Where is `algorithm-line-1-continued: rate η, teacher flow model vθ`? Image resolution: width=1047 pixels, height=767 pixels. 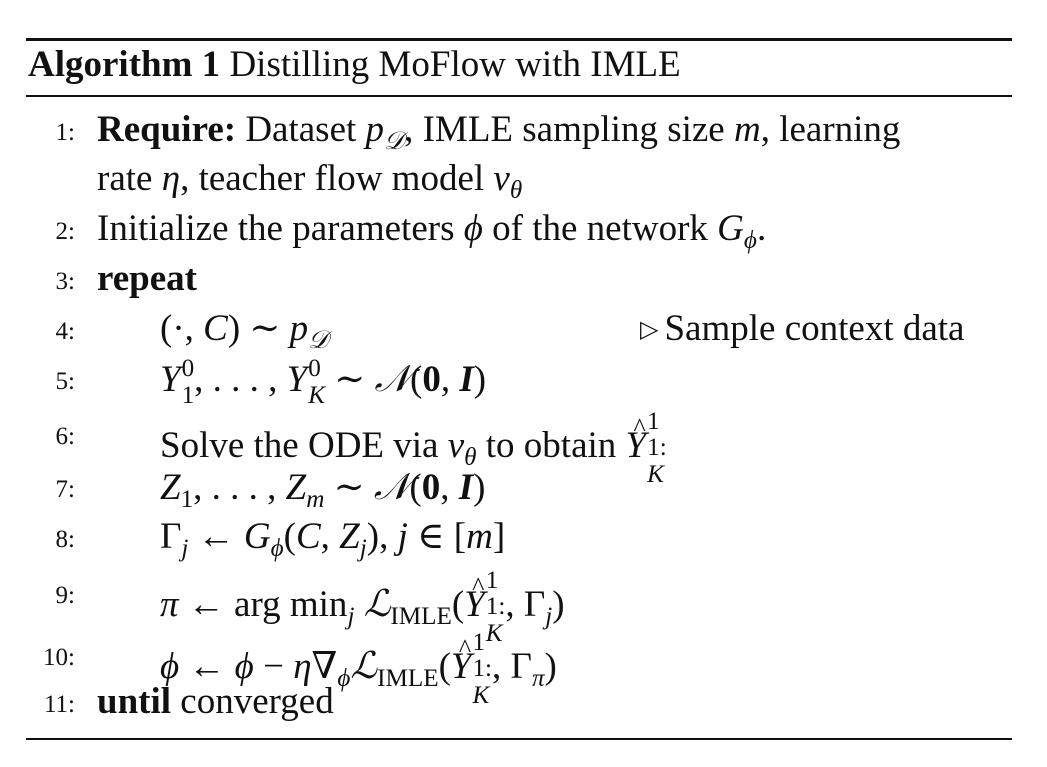
algorithm-line-1-continued: rate η, teacher flow model vθ is located at coordinates (523, 179).